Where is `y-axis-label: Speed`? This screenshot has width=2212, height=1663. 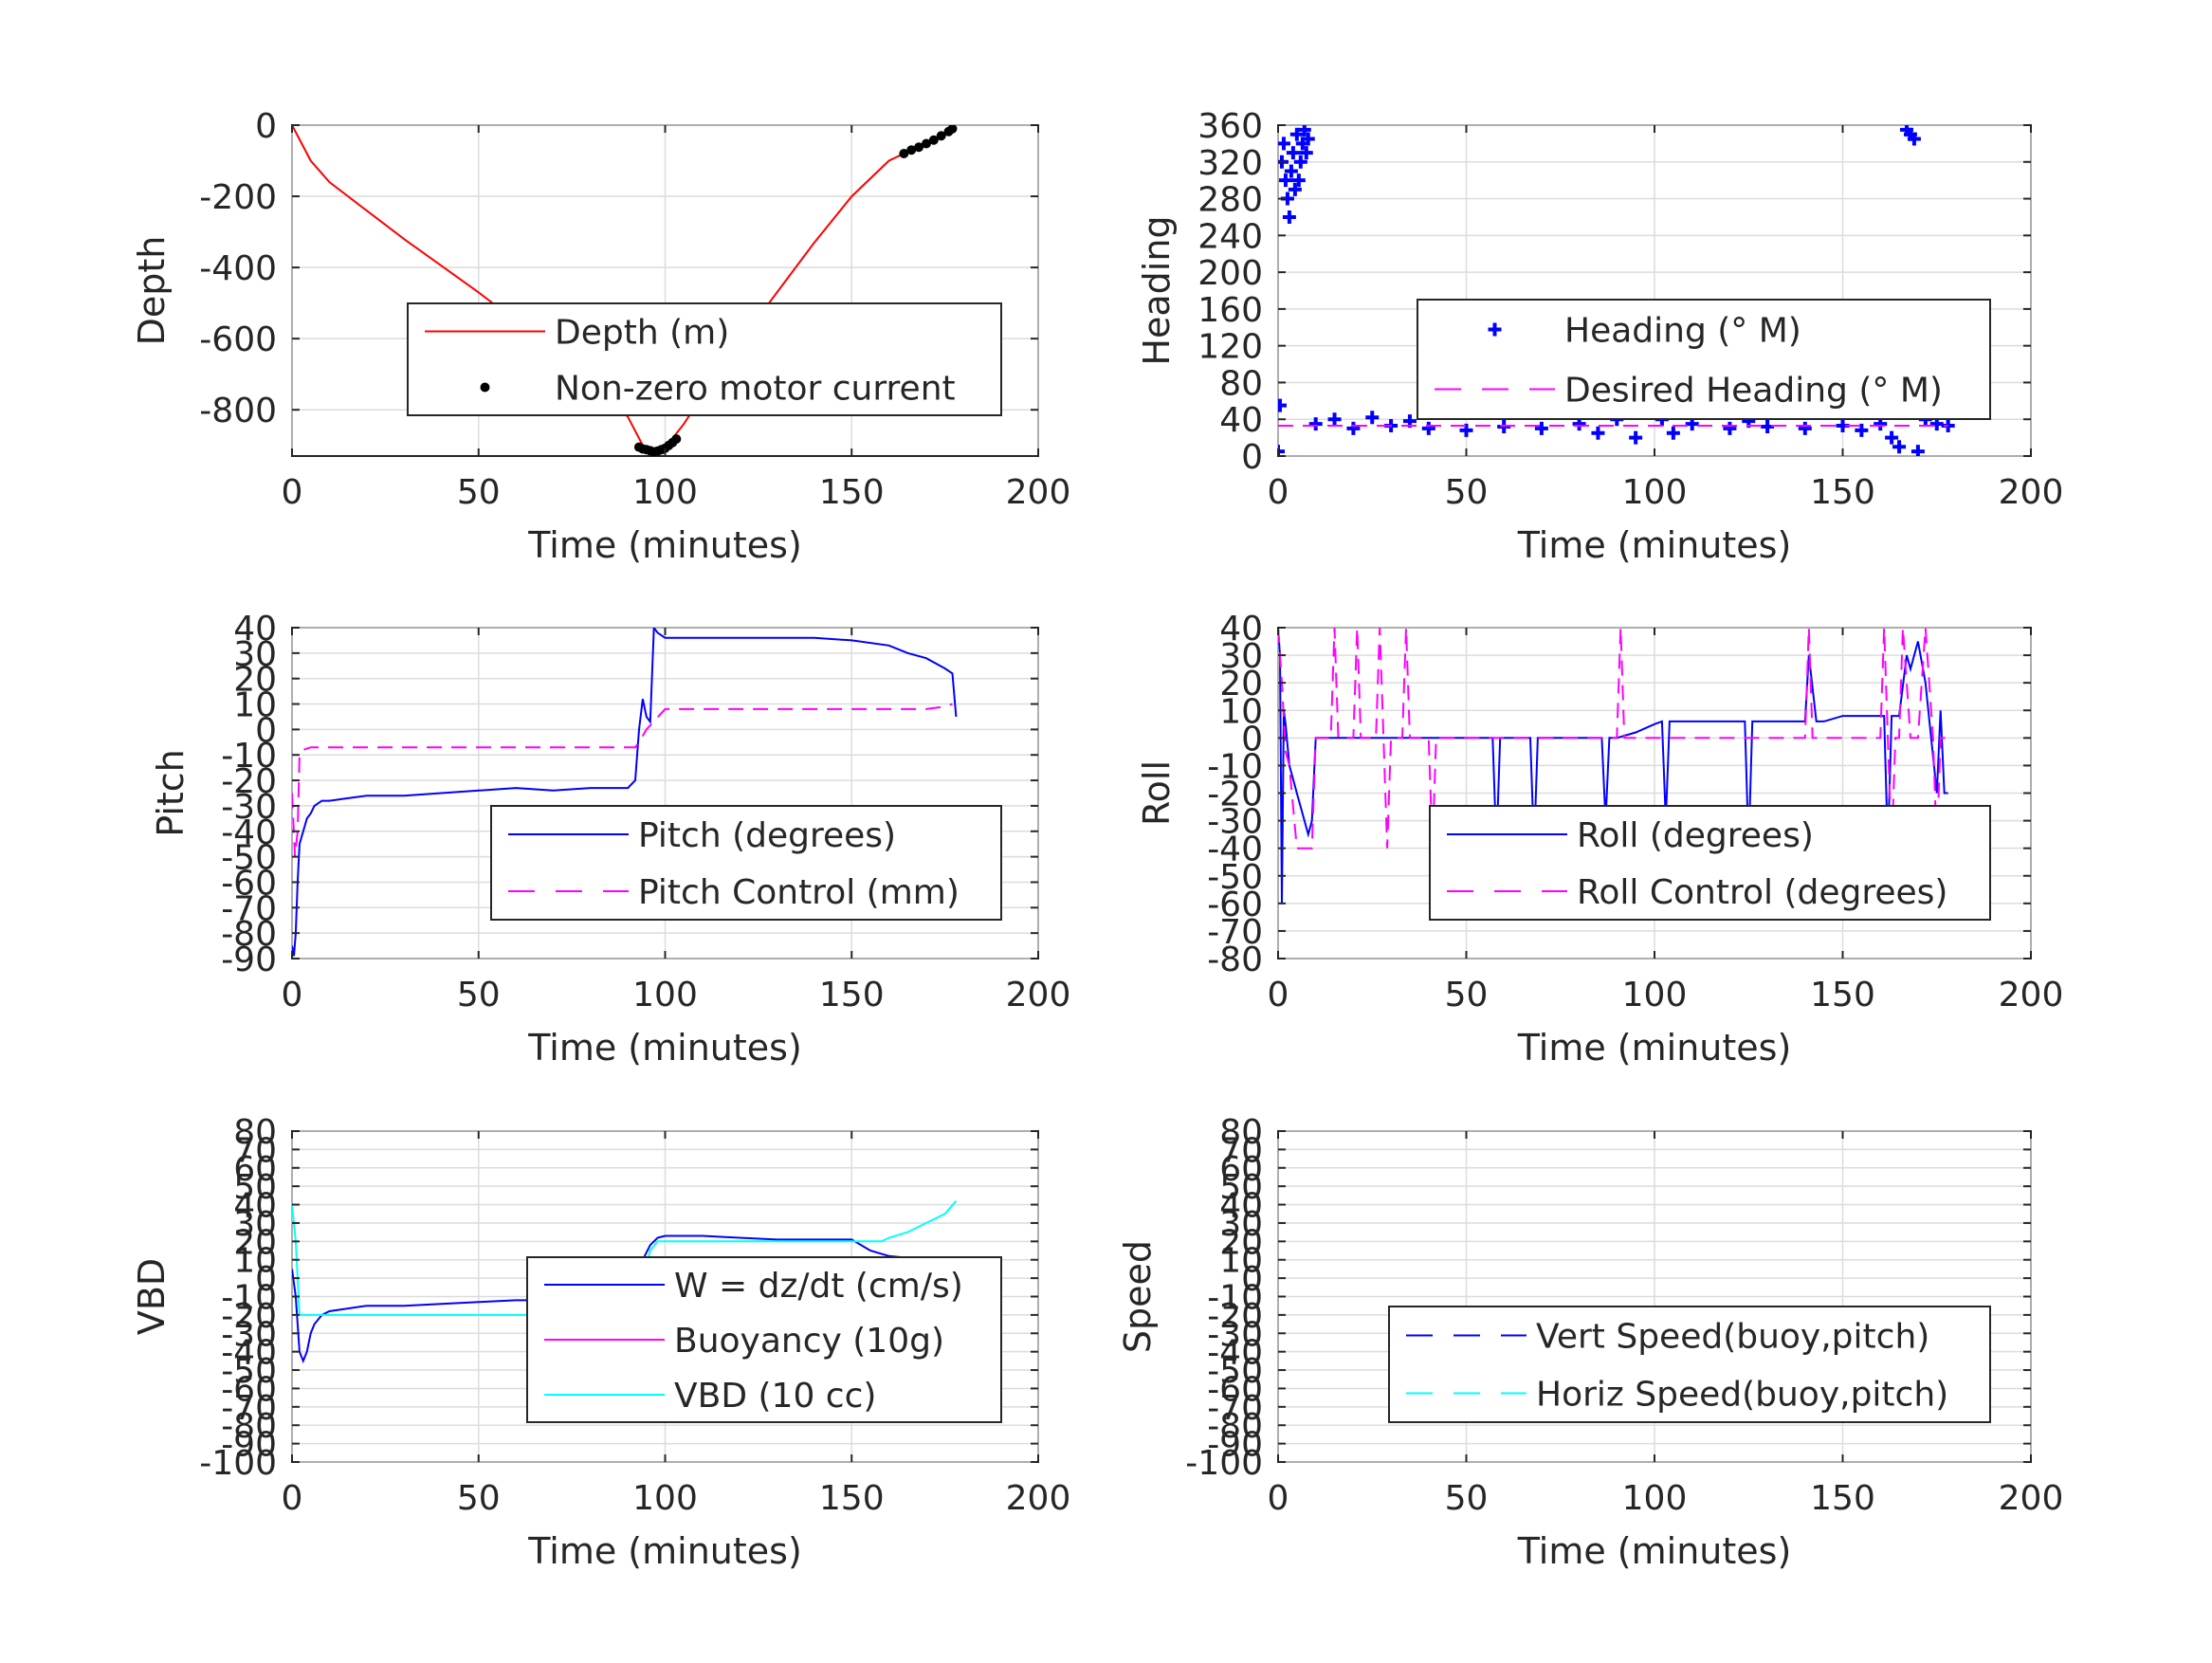 y-axis-label: Speed is located at coordinates (1138, 1297).